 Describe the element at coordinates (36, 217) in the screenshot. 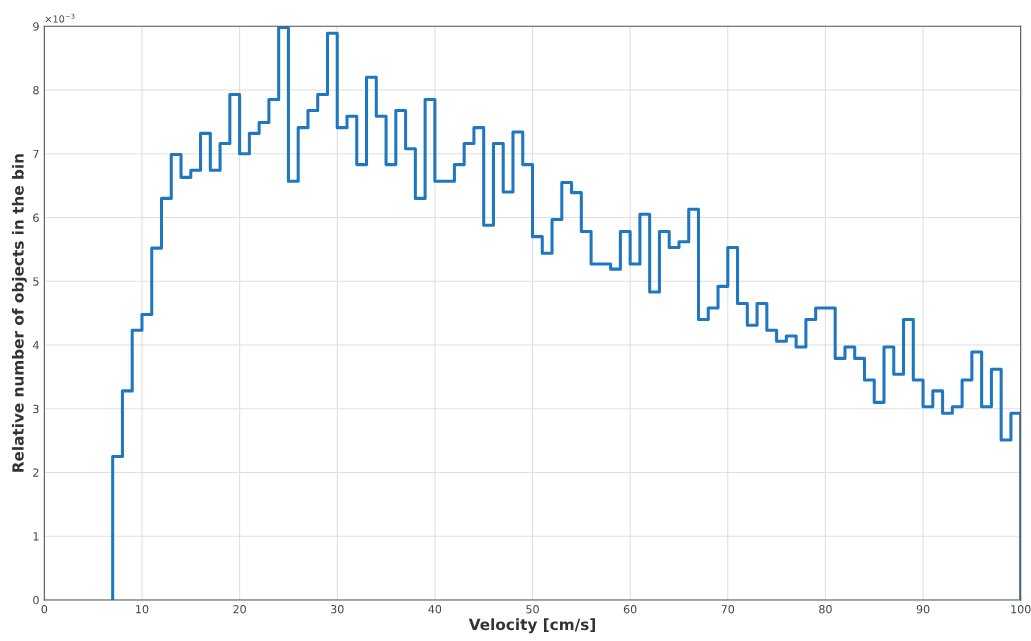

I see `y-tick-label: 6` at that location.